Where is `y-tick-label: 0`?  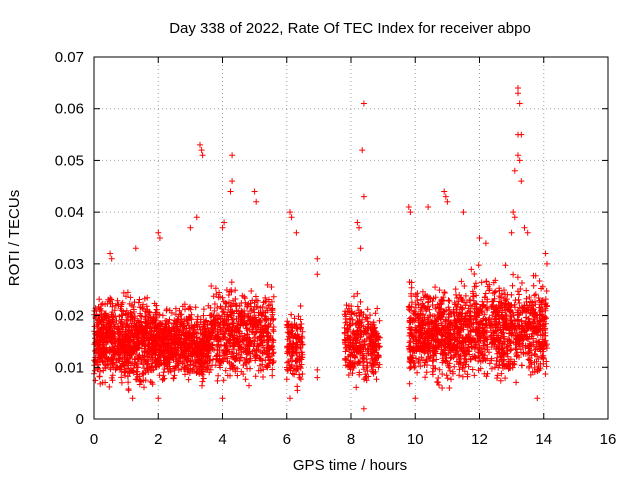 y-tick-label: 0 is located at coordinates (80, 419).